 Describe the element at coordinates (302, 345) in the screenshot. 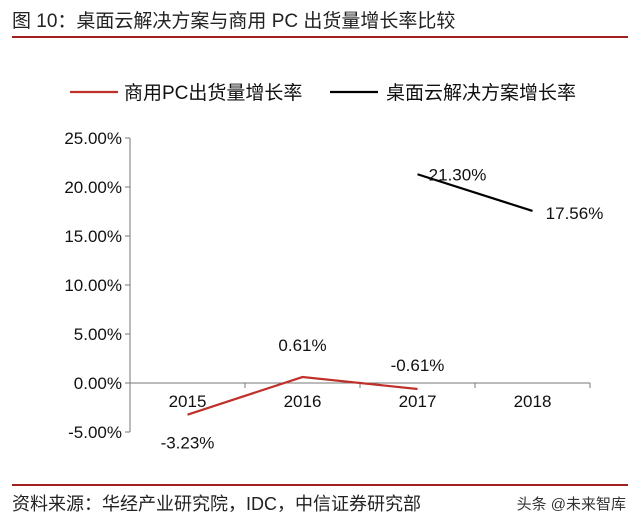

I see `data-label: 0.61%` at that location.